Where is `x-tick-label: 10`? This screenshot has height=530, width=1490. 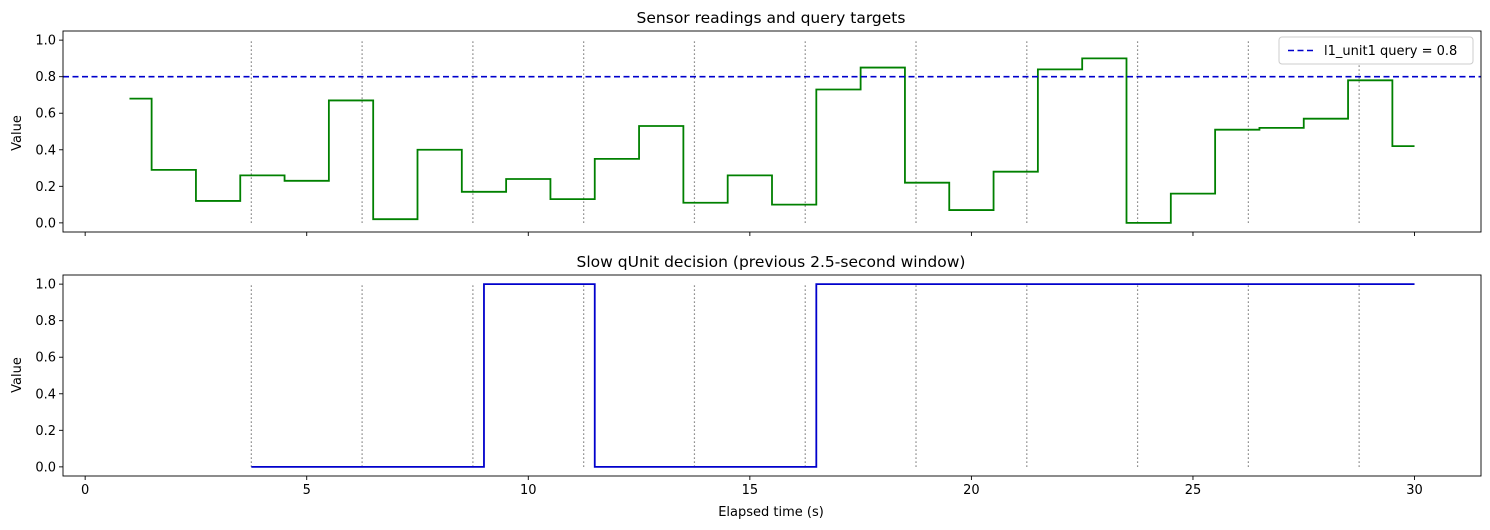
x-tick-label: 10 is located at coordinates (528, 490).